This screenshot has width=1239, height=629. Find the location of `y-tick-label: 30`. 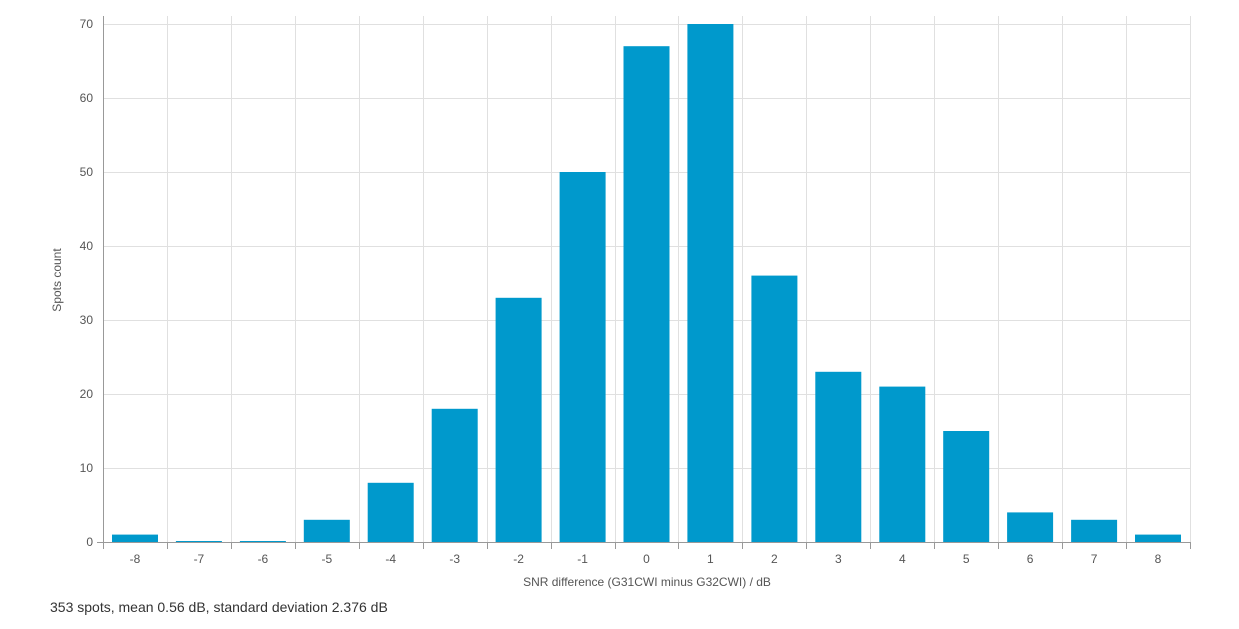

y-tick-label: 30 is located at coordinates (87, 320).